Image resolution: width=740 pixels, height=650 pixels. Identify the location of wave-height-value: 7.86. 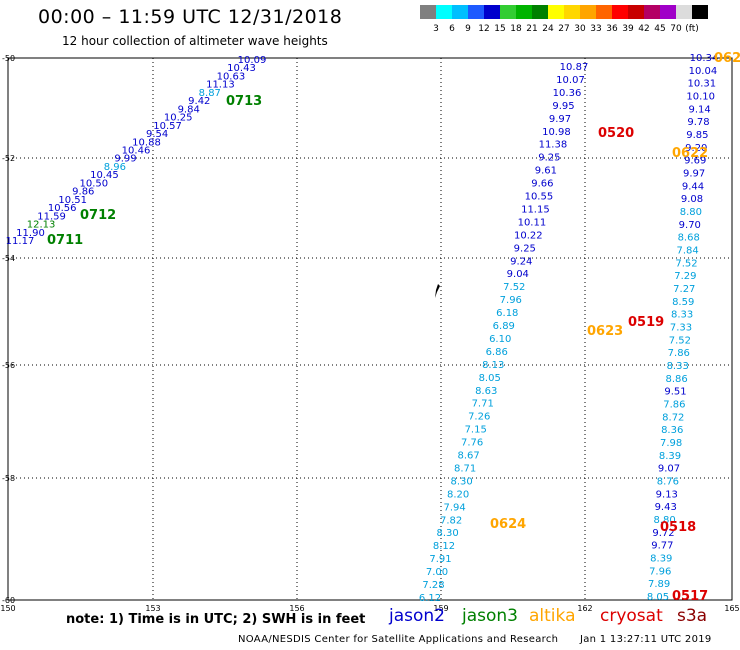
(679, 353).